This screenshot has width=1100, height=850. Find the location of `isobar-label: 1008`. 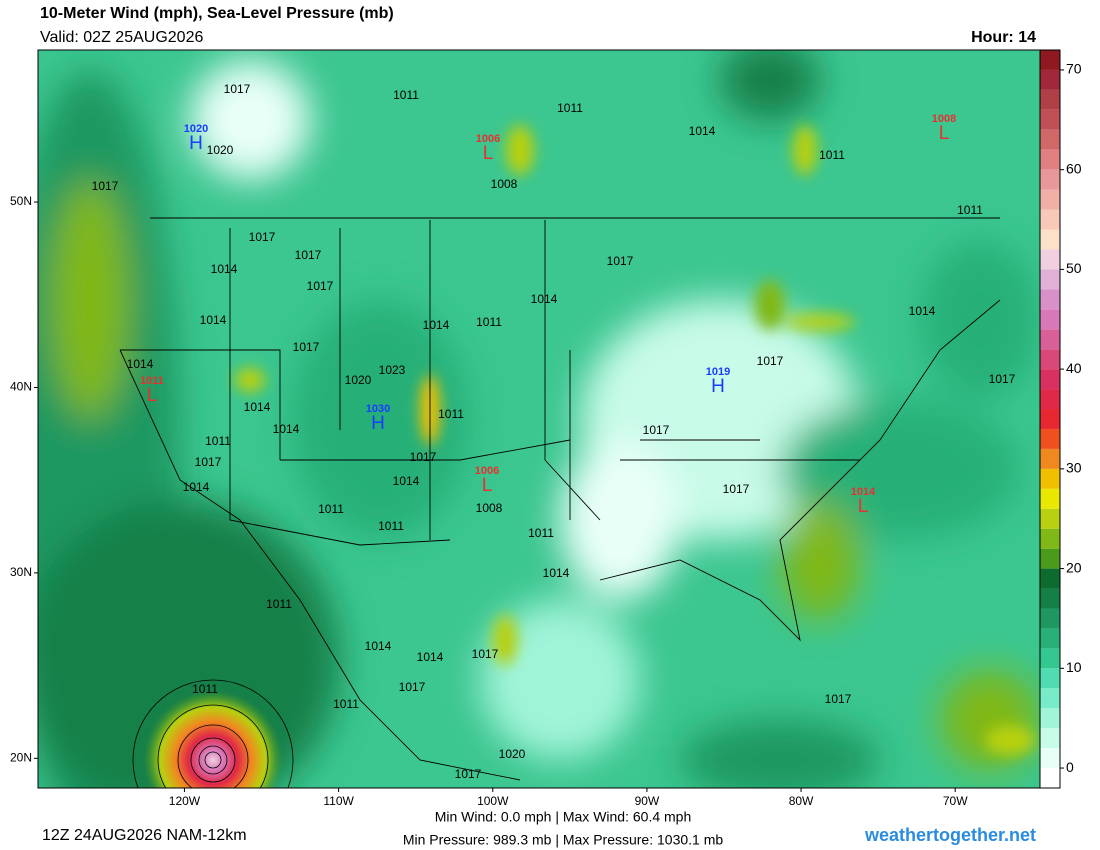

isobar-label: 1008 is located at coordinates (504, 184).